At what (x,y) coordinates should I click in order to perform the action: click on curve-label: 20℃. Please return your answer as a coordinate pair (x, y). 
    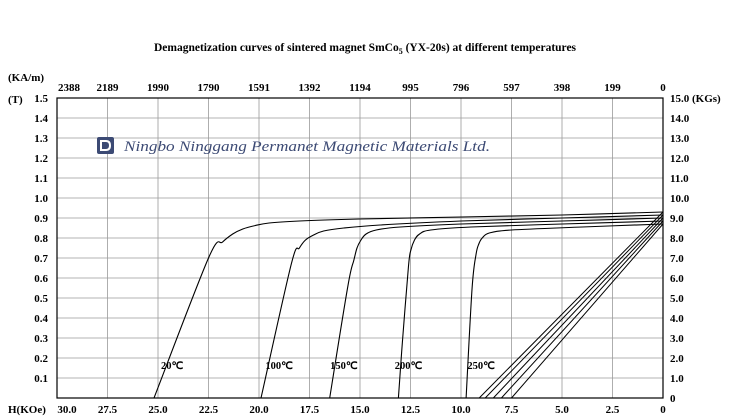
    Looking at the image, I should click on (172, 366).